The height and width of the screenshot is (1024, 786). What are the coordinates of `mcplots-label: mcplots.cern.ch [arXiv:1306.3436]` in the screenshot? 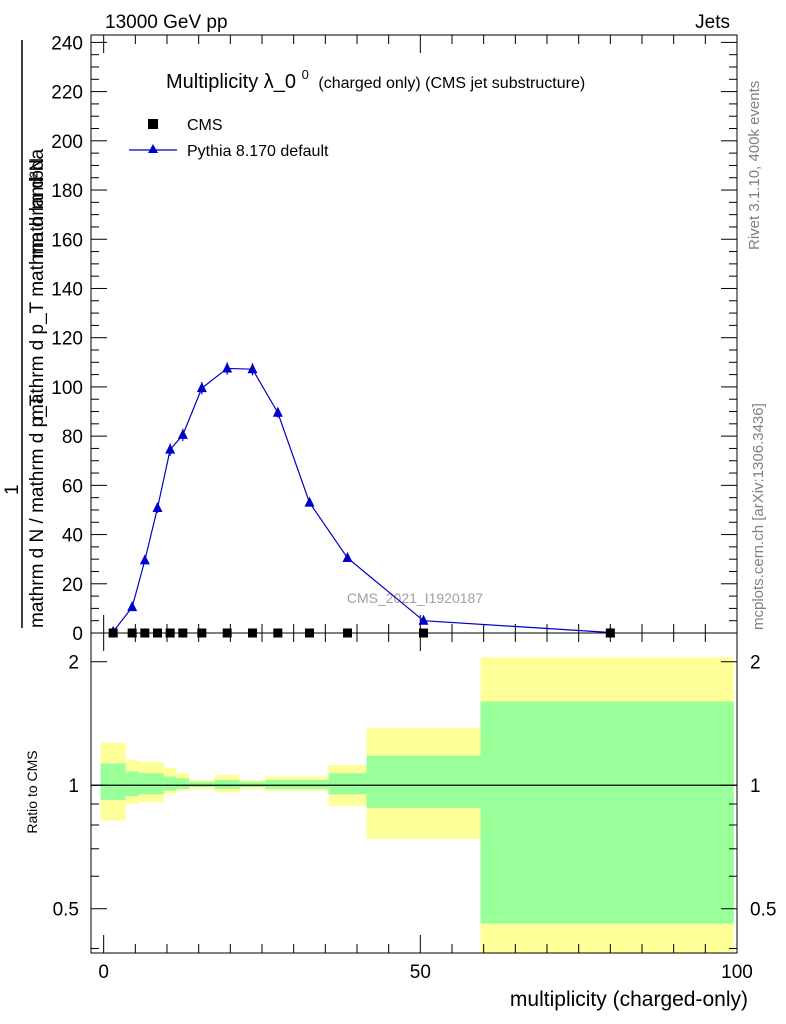 It's located at (758, 516).